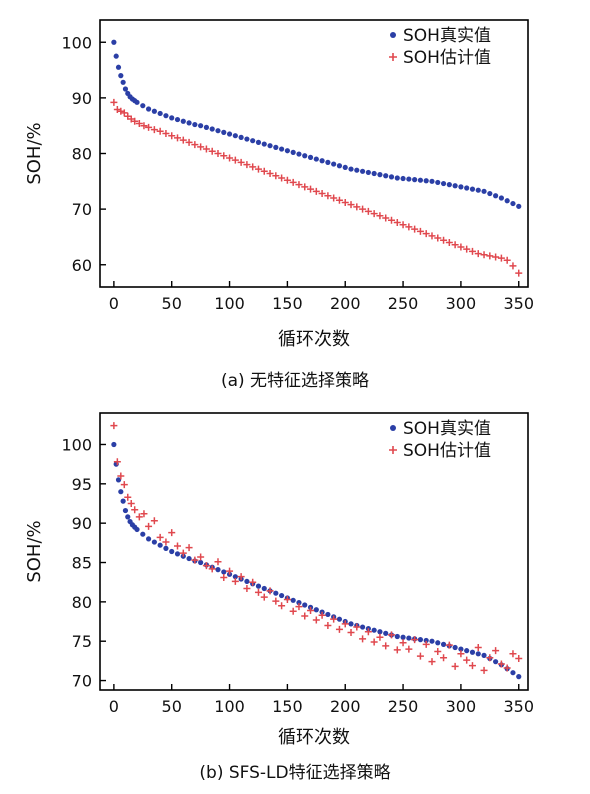 This screenshot has width=590, height=794. What do you see at coordinates (518, 303) in the screenshot?
I see `x-tick-label: 350` at bounding box center [518, 303].